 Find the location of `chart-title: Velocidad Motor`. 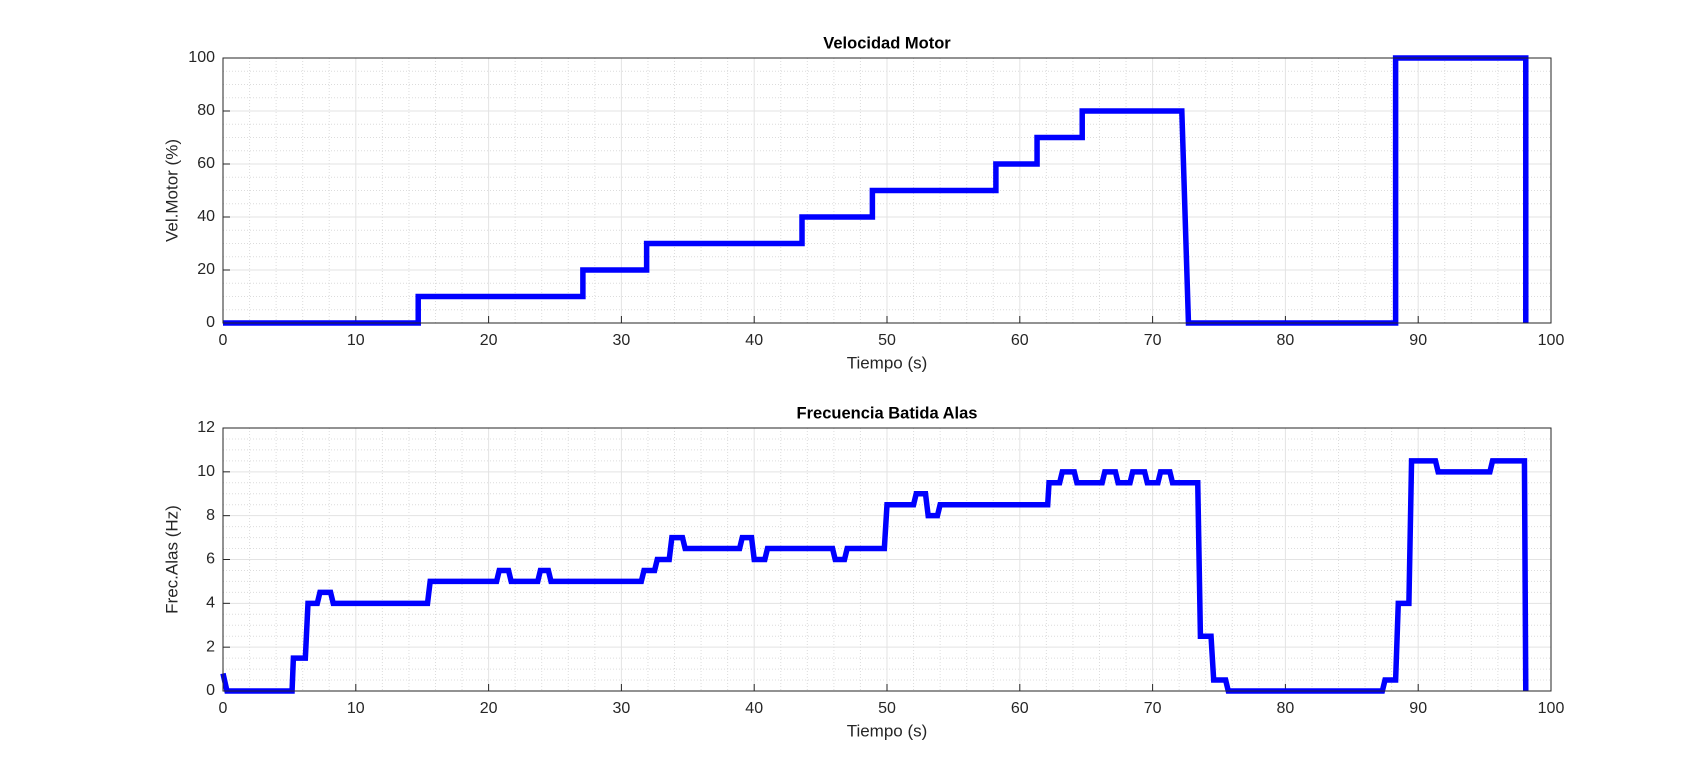

chart-title: Velocidad Motor is located at coordinates (887, 43).